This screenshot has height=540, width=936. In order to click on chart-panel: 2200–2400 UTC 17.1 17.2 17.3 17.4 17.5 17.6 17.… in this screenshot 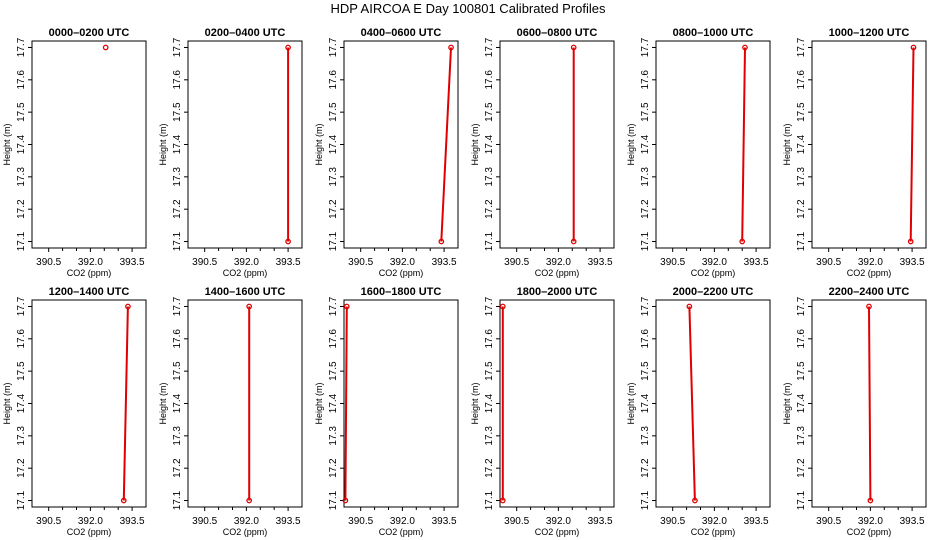, I will do `click(854, 411)`.